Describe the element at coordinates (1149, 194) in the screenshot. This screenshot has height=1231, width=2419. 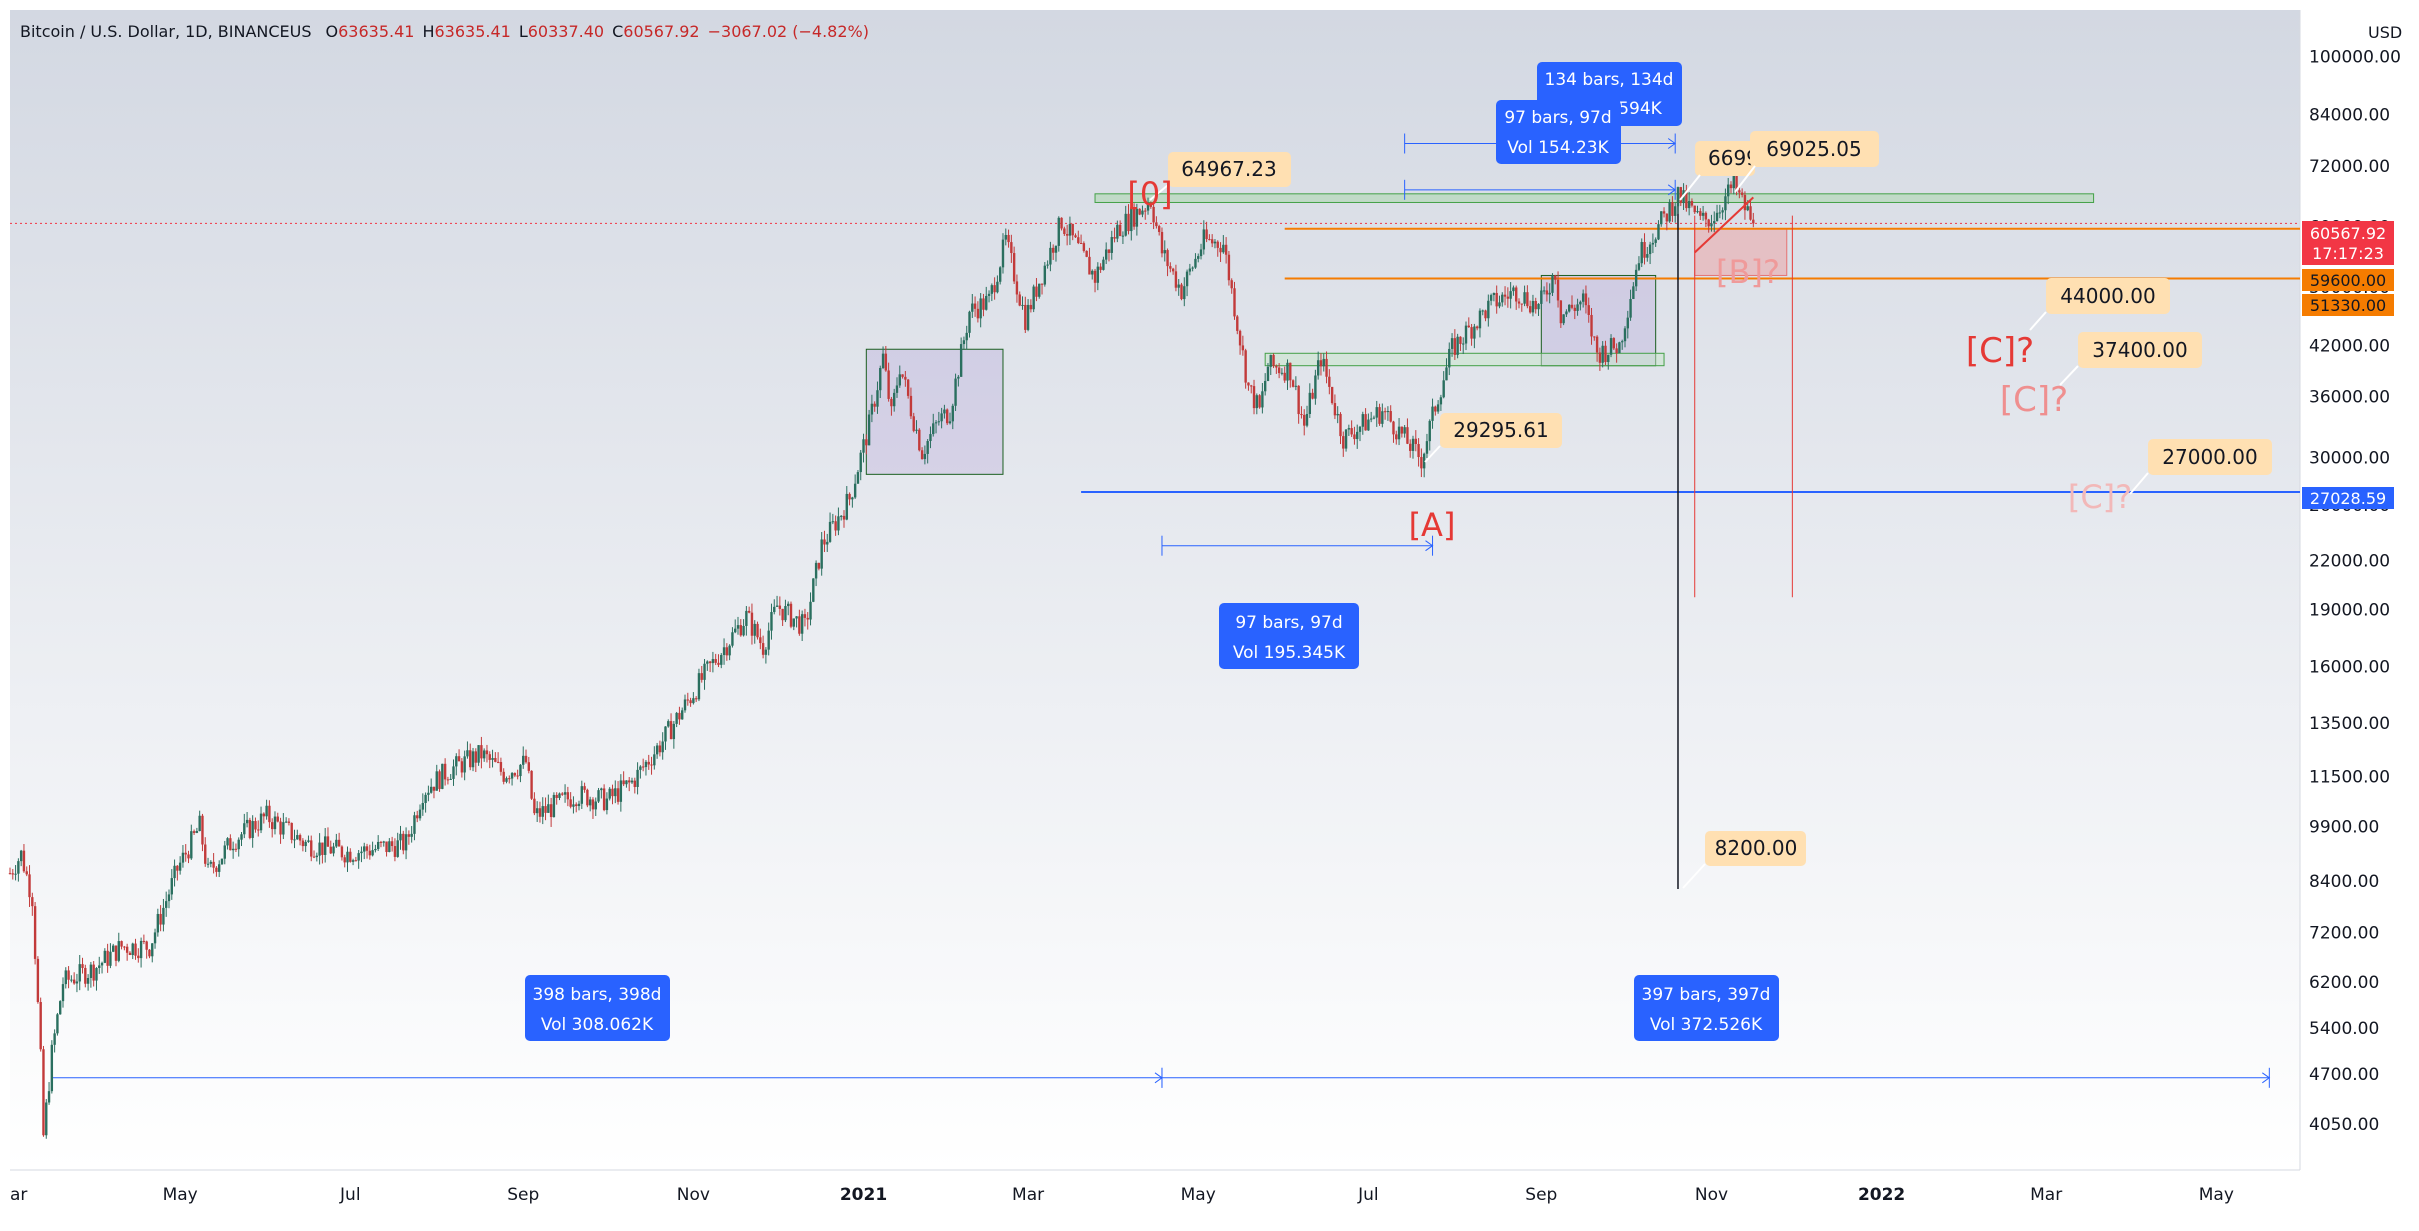
I see `wave-label-0: [0]` at that location.